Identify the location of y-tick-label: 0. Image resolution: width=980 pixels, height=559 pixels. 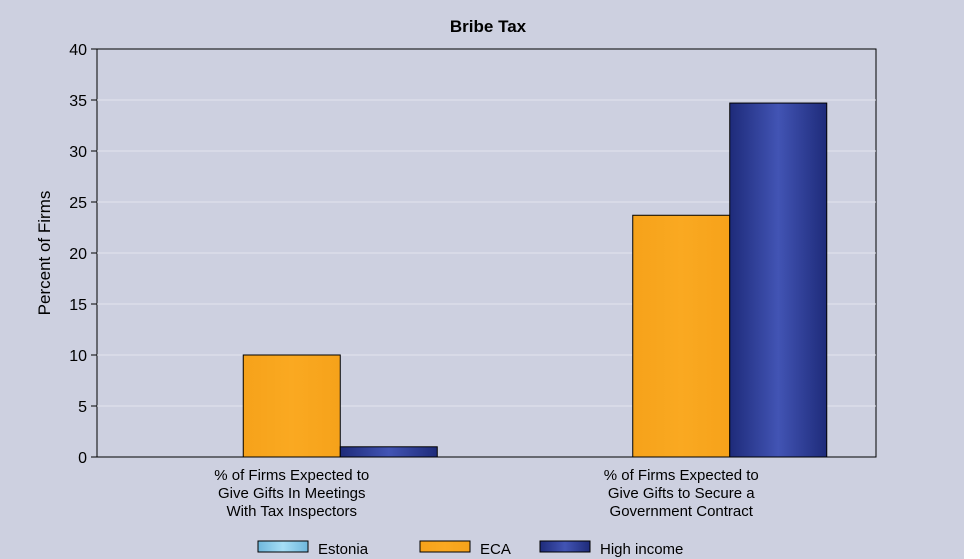
(82, 458).